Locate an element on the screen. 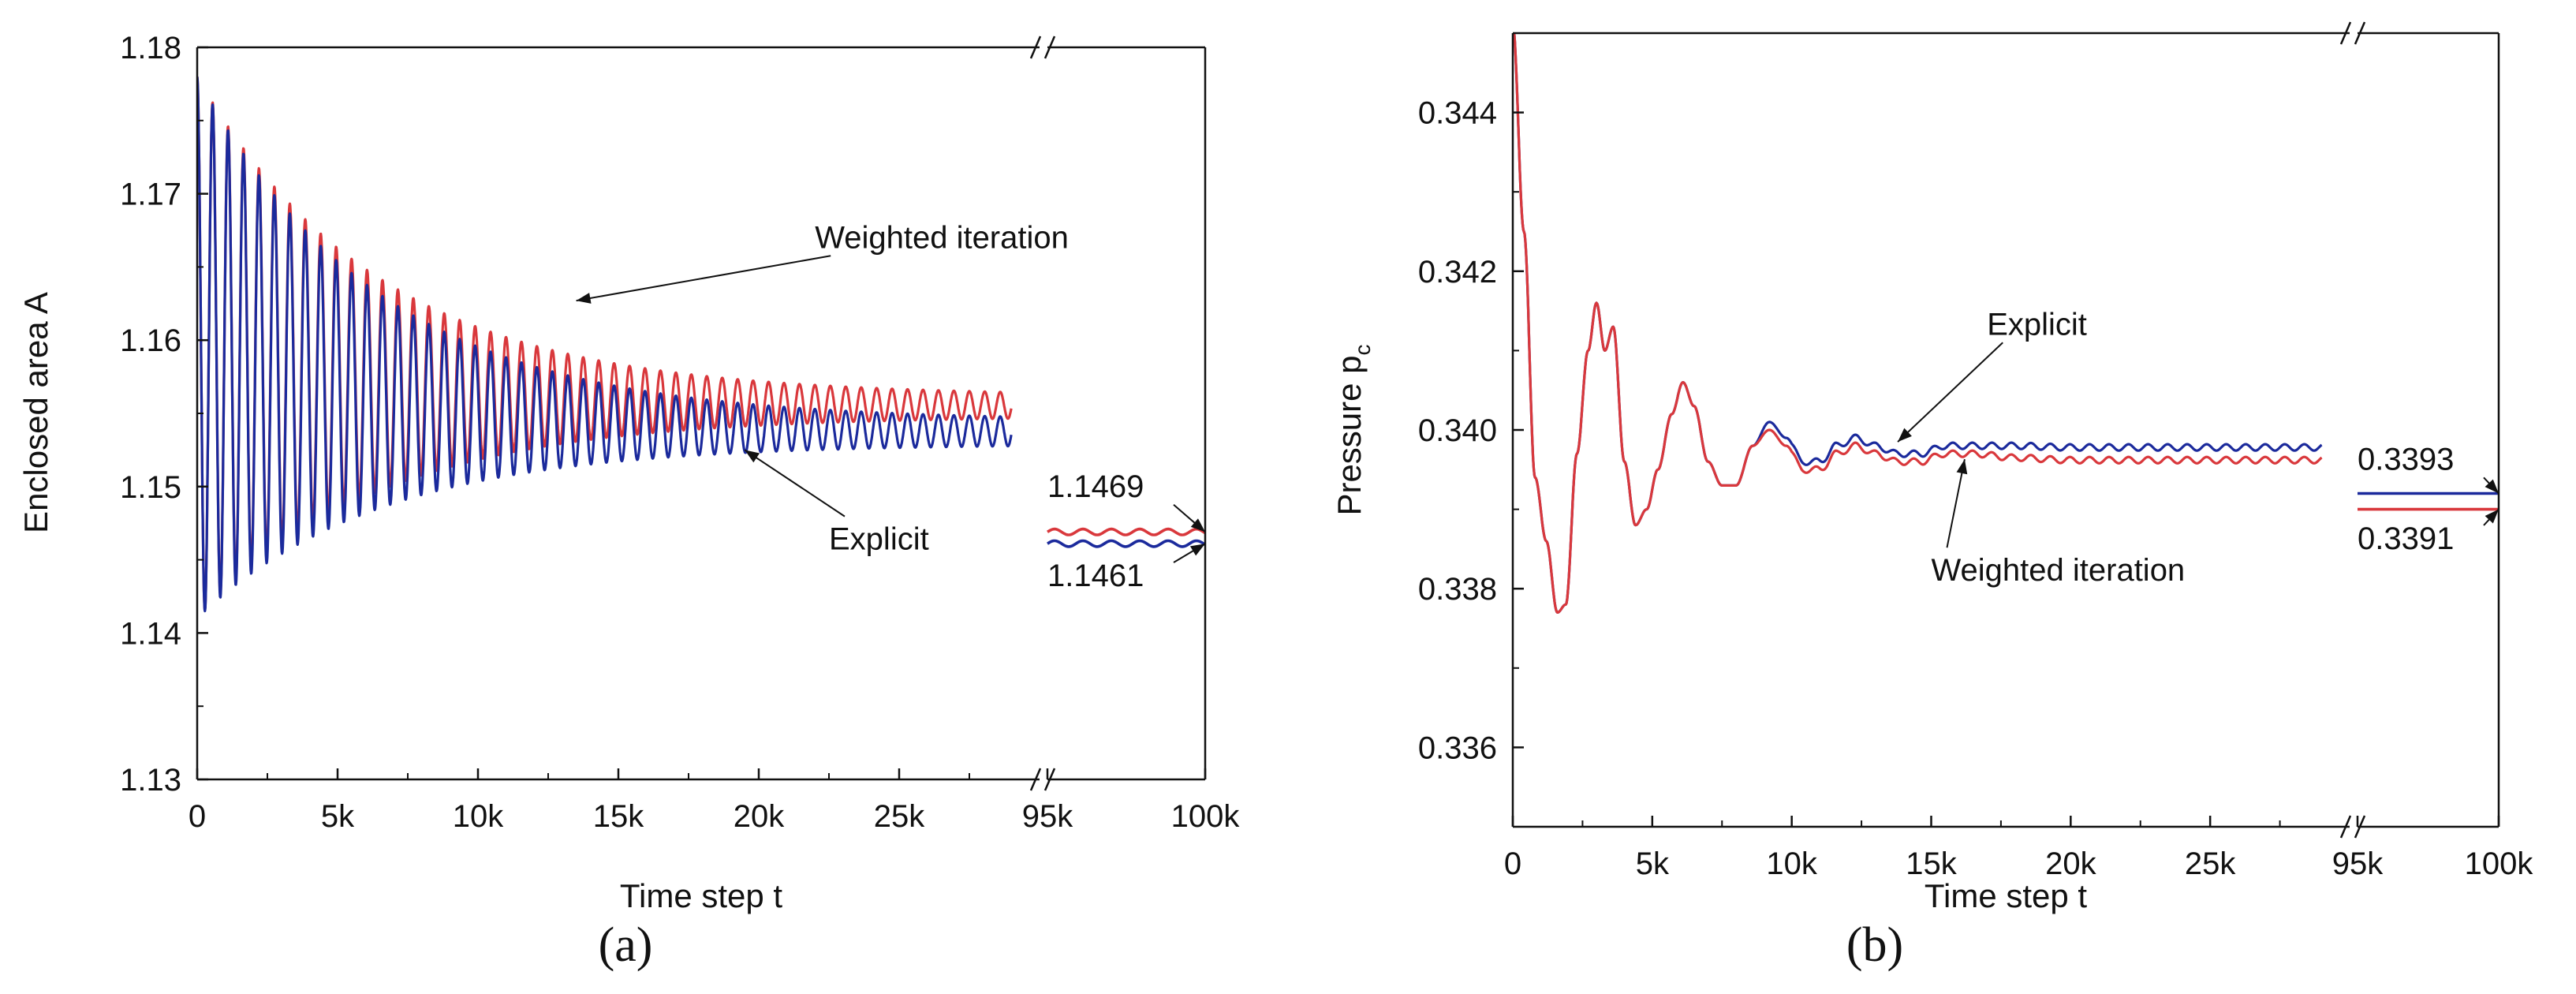 This screenshot has width=2576, height=994. annotation-label: 1.1461 is located at coordinates (1095, 576).